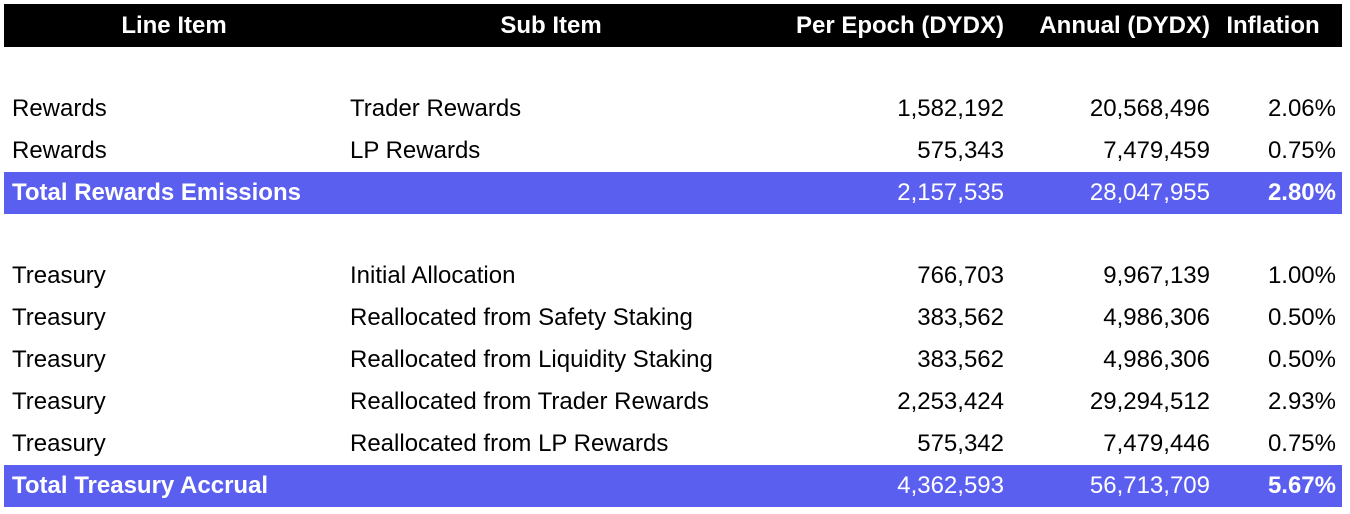 This screenshot has width=1350, height=514. Describe the element at coordinates (950, 401) in the screenshot. I see `per-epoch-cell: 2,253,424` at that location.